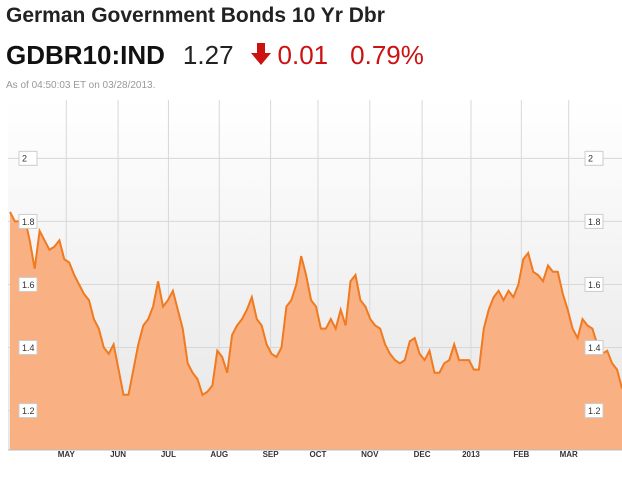  What do you see at coordinates (219, 454) in the screenshot?
I see `x-tick-label: AUG` at bounding box center [219, 454].